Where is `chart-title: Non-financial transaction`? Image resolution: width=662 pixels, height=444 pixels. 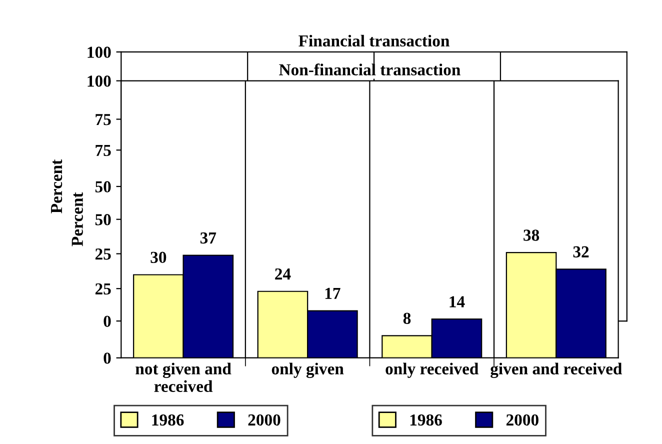
chart-title: Non-financial transaction is located at coordinates (369, 70).